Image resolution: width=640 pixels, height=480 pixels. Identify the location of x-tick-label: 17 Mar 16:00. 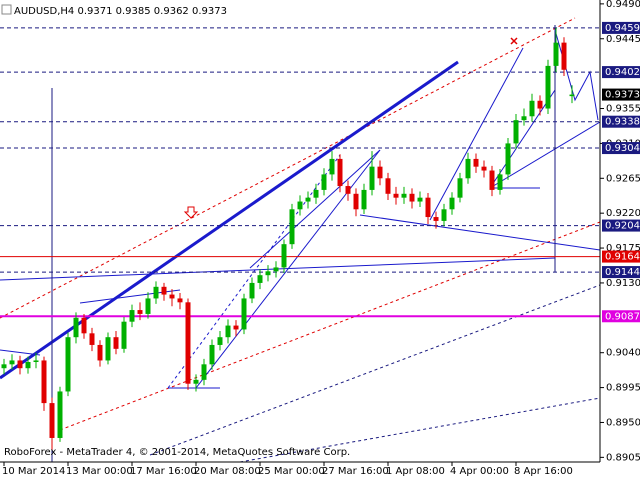
(163, 471).